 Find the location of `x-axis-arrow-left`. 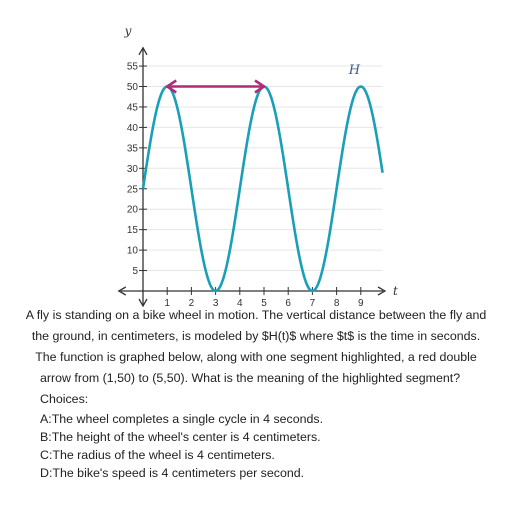

x-axis-arrow-left is located at coordinates (122, 291).